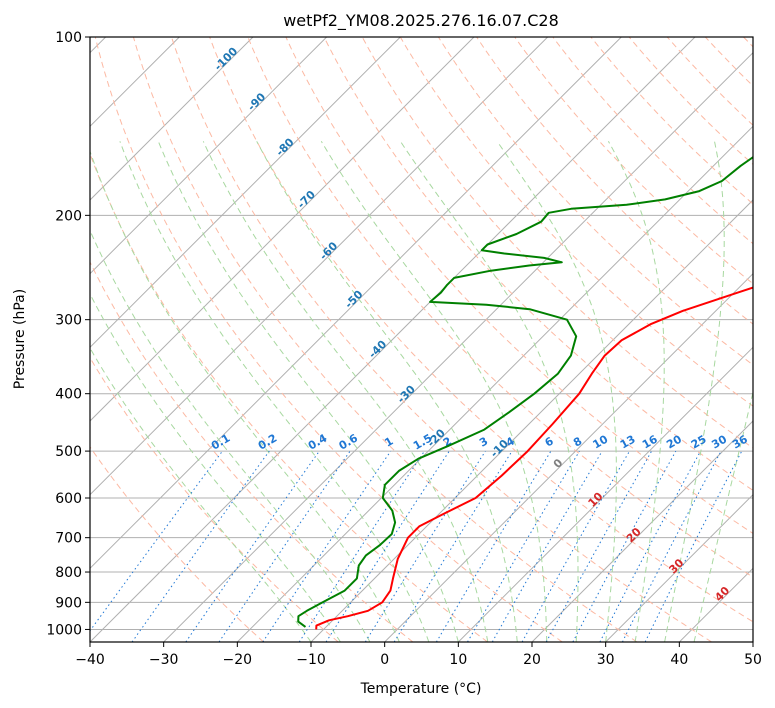 Image resolution: width=775 pixels, height=708 pixels. I want to click on isotherm-label: -100, so click(226, 58).